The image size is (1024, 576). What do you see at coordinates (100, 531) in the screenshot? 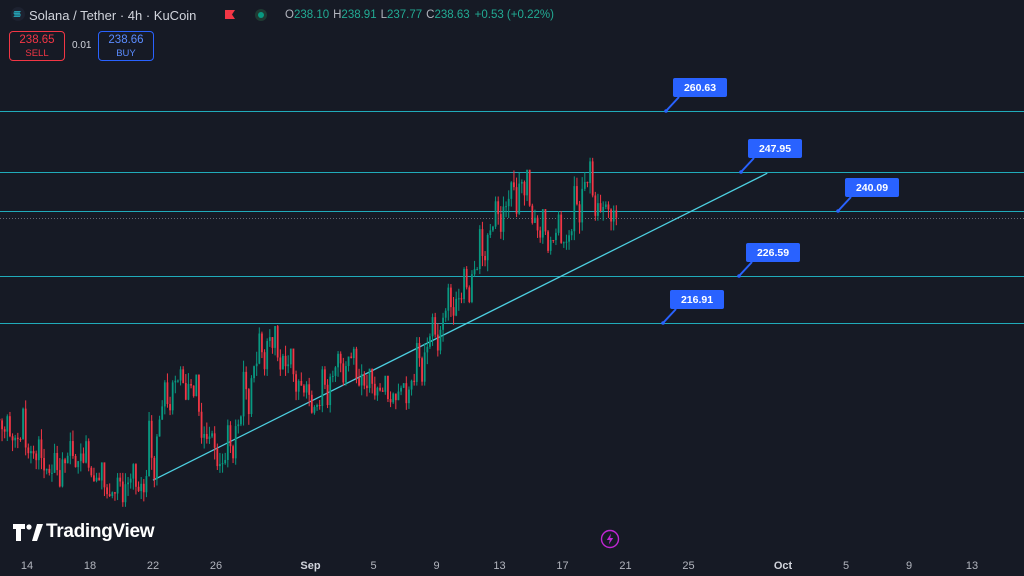
I see `tradingview-wordmark: TradingView` at bounding box center [100, 531].